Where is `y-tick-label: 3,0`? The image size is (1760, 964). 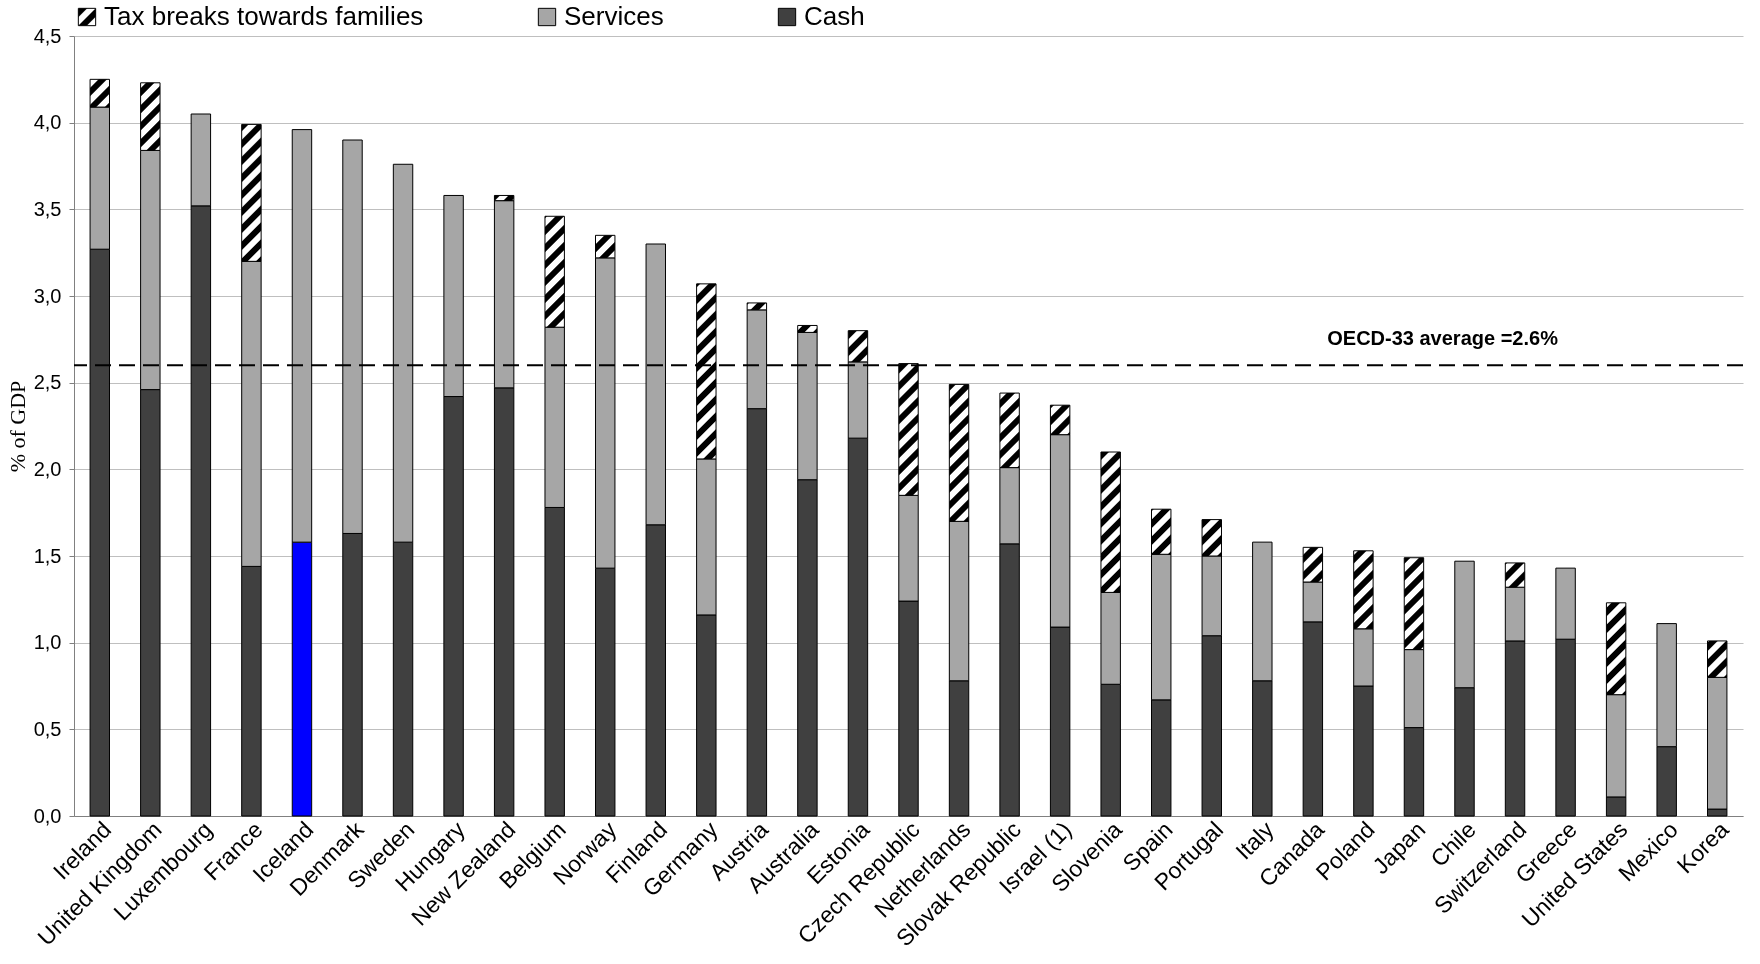
y-tick-label: 3,0 is located at coordinates (47, 295).